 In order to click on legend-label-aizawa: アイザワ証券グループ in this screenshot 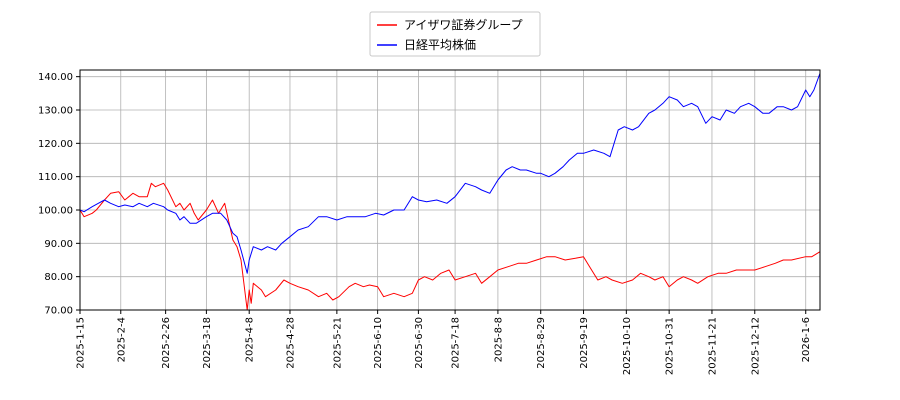, I will do `click(463, 24)`.